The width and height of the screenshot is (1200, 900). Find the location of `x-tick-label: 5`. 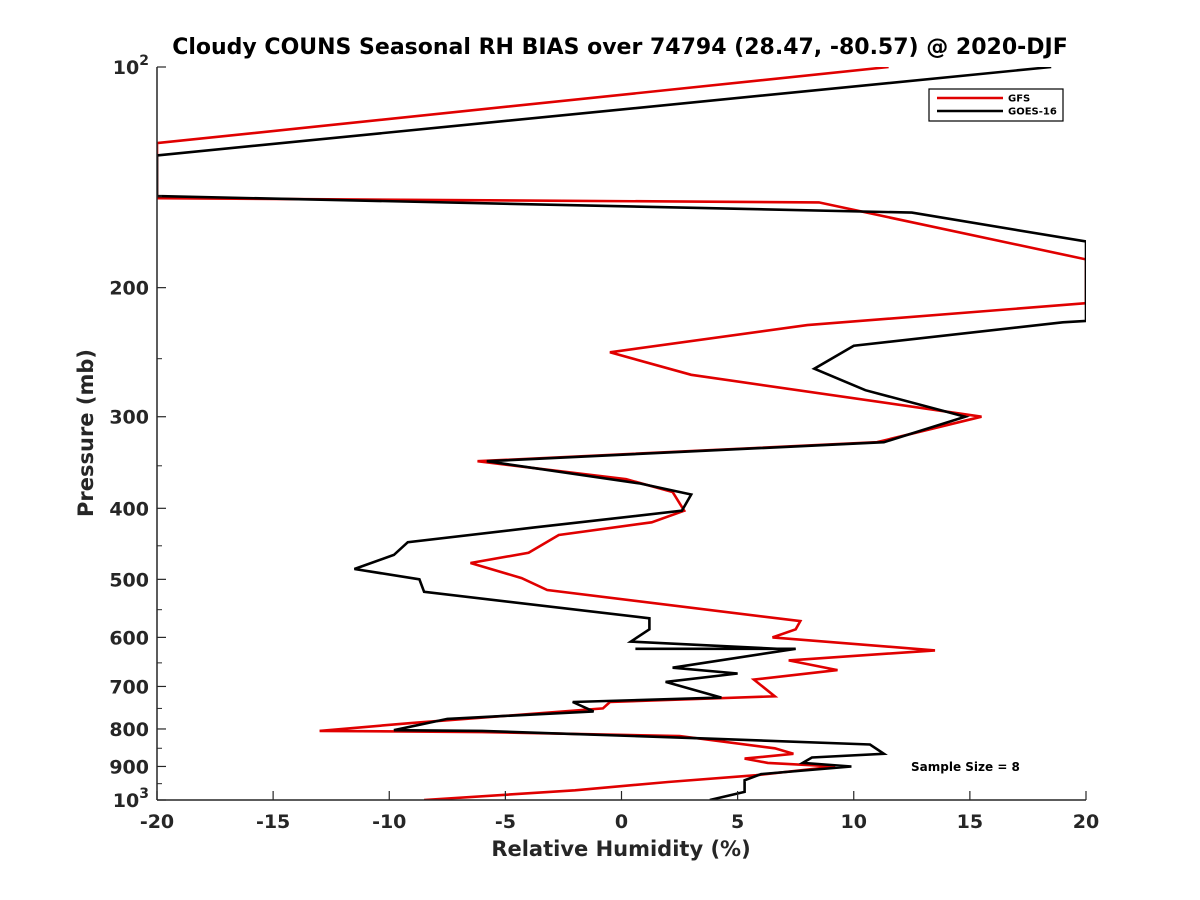

x-tick-label: 5 is located at coordinates (737, 822).